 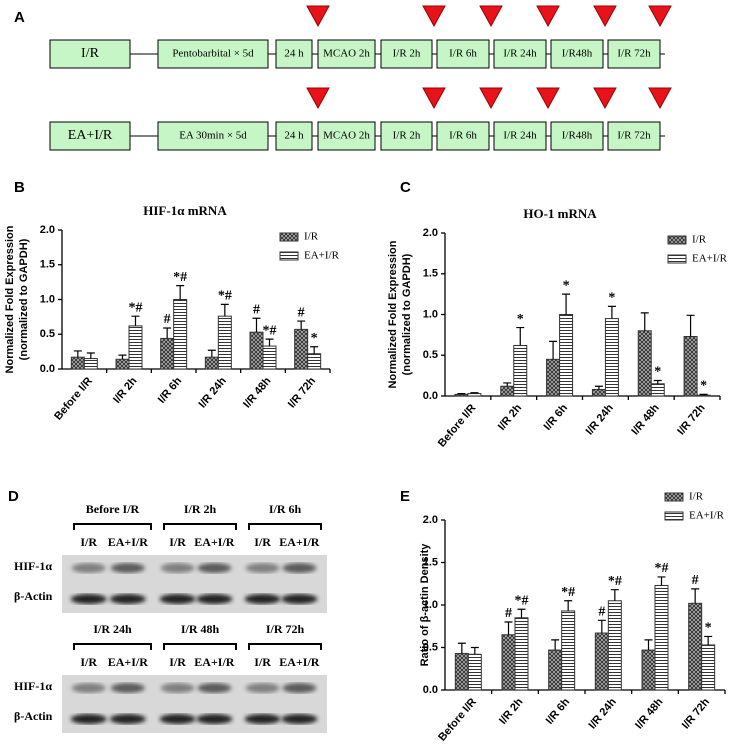 I want to click on y-tick-label: 1.0, so click(x=430, y=314).